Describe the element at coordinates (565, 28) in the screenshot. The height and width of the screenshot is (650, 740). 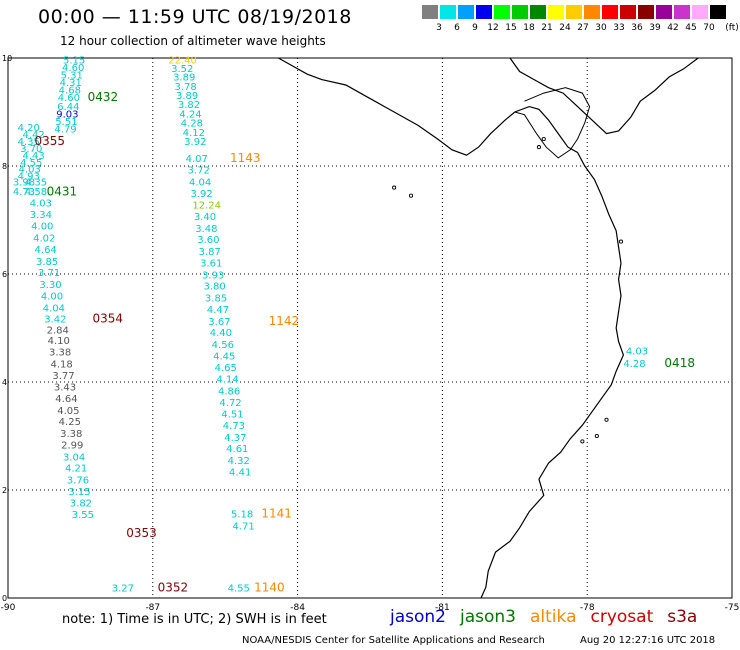
I see `legend-label: 24` at that location.